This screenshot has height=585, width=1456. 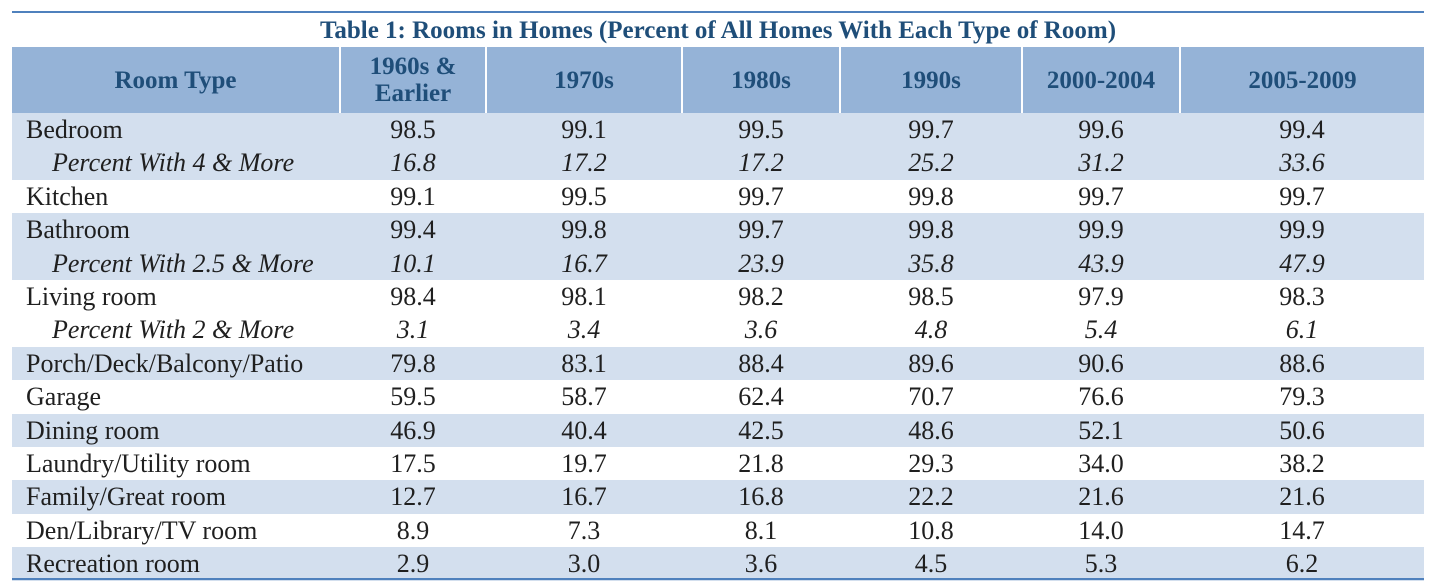 What do you see at coordinates (761, 397) in the screenshot?
I see `table-cell: 62.4` at bounding box center [761, 397].